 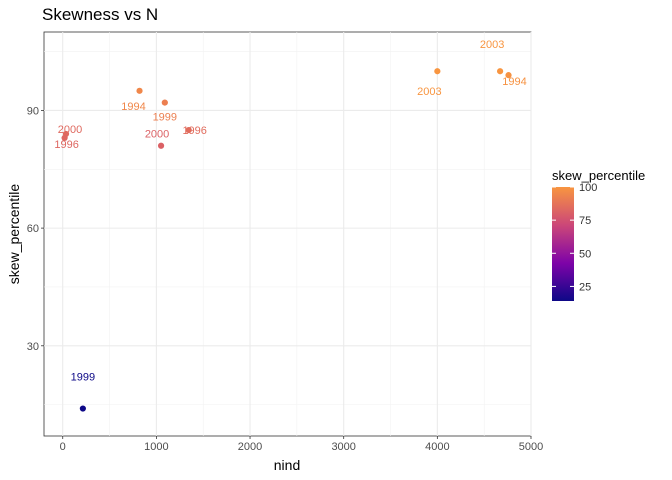 What do you see at coordinates (63, 447) in the screenshot?
I see `x-tick-label: 0` at bounding box center [63, 447].